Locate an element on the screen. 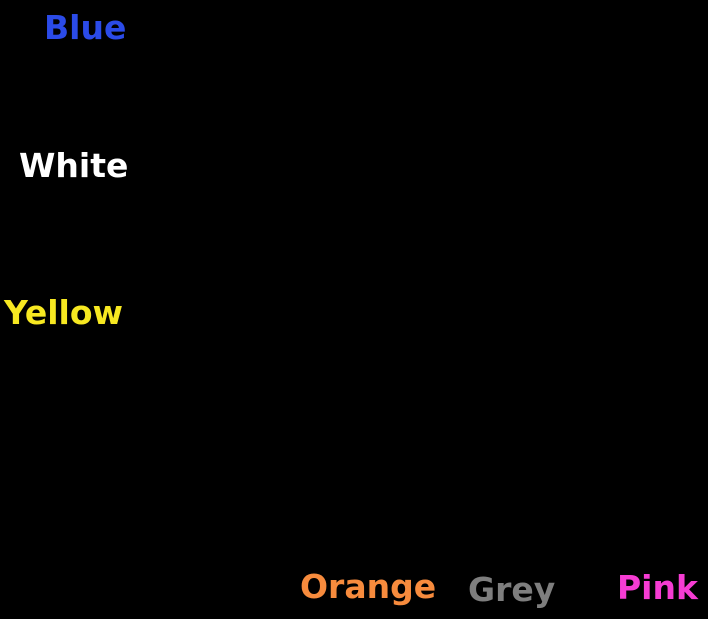 This screenshot has width=708, height=619. color-word-orange: Orange is located at coordinates (368, 586).